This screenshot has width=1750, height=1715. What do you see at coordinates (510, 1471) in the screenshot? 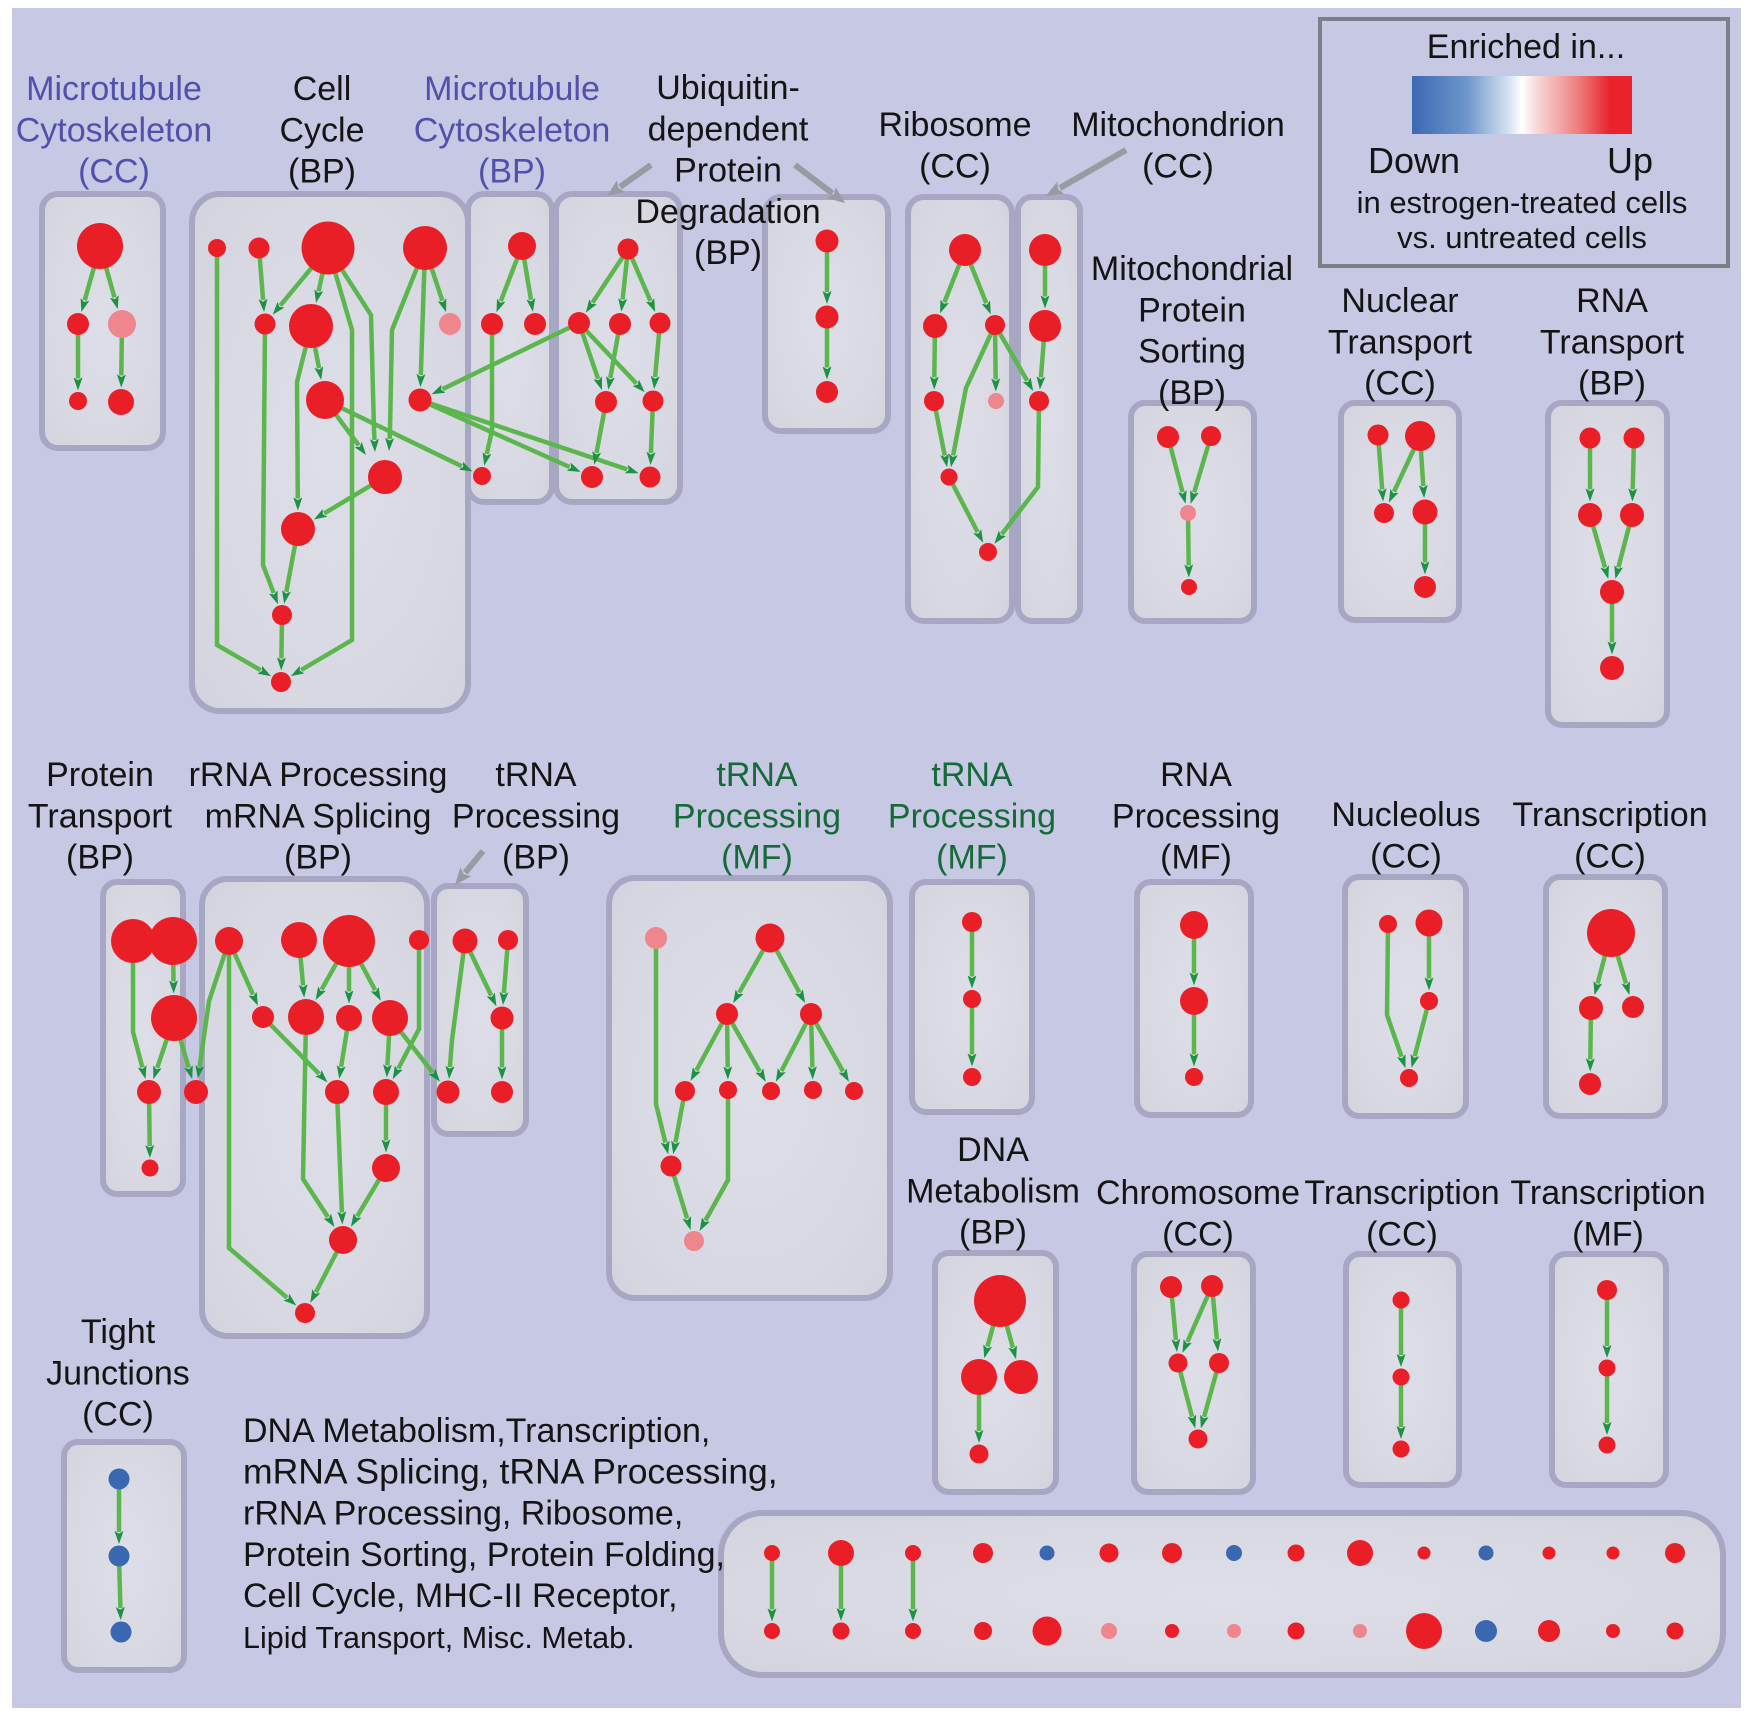
I see `svg-text:mRNA Splicing, tRNA Processing: mRNA Splicing, tRNA Processing,` at bounding box center [510, 1471].